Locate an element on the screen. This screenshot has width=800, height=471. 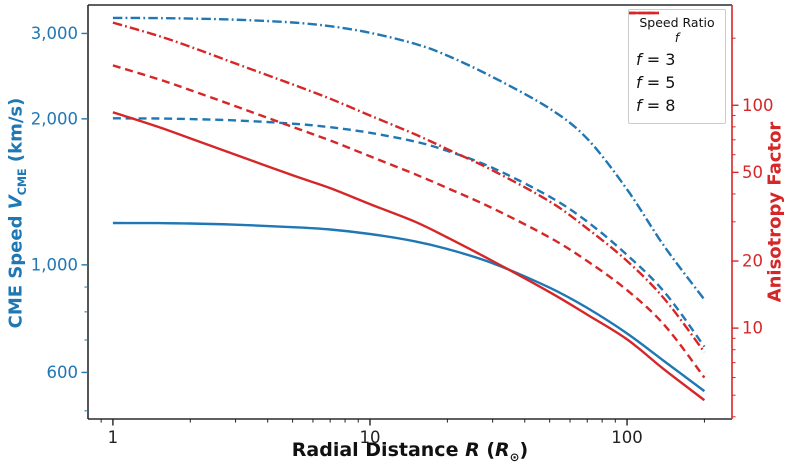
sun-symbol: ⊙ is located at coordinates (514, 456).